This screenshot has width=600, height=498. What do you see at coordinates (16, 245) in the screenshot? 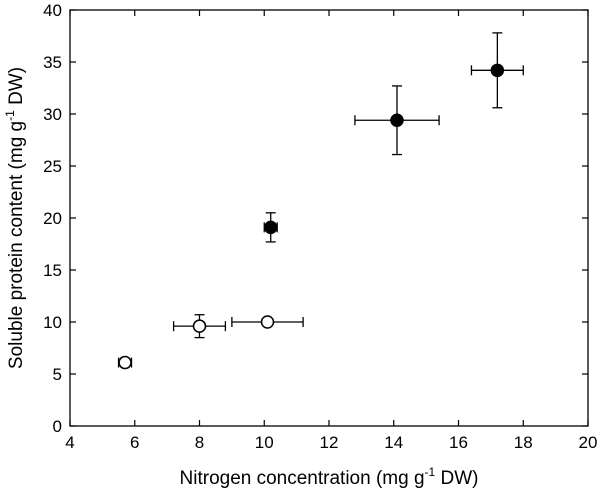
I see `y-axis-title-main: Soluble protein content (mg g` at bounding box center [16, 245].